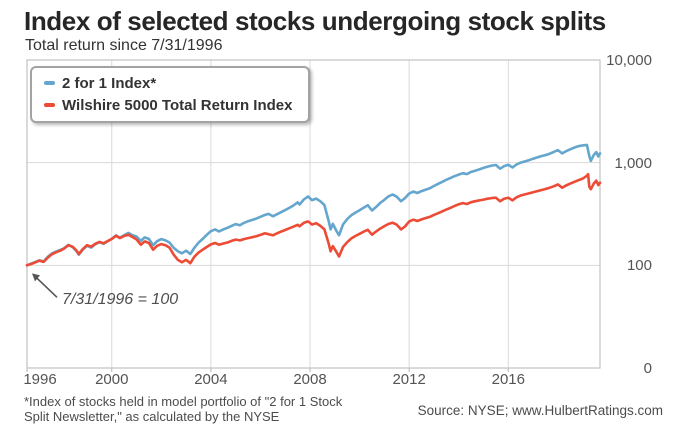 The height and width of the screenshot is (439, 685). I want to click on chart-subtitle: Total return since 7/31/1996, so click(124, 45).